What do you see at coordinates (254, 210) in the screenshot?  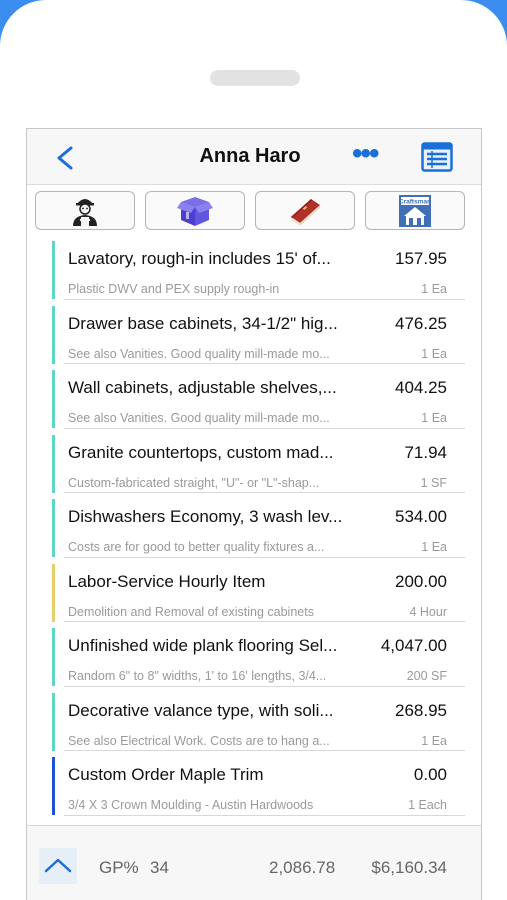 I see `category-toolbar: Craftsman` at bounding box center [254, 210].